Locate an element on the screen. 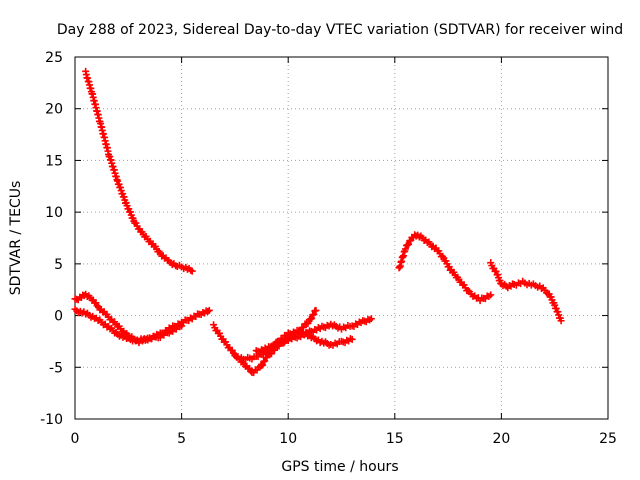 The width and height of the screenshot is (640, 480). x-tick-label: 20 is located at coordinates (501, 439).